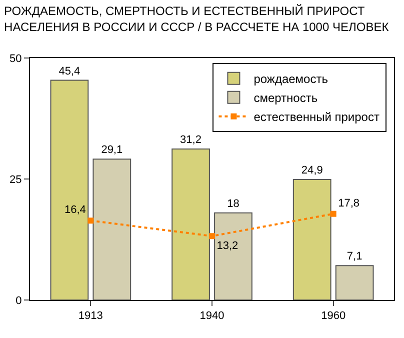 The image size is (404, 338). What do you see at coordinates (196, 19) in the screenshot?
I see `chart-title: РОЖДАЕМОСТЬ, СМЕРТНОСТЬ И ЕСТЕСТВЕННЫЙ ПРИРОСТ НАСЕЛЕНИЯ В РОССИИ И СССР / В РАССЧЕТЕ НА 1000 ЧЕЛОВЕК` at bounding box center [196, 19].